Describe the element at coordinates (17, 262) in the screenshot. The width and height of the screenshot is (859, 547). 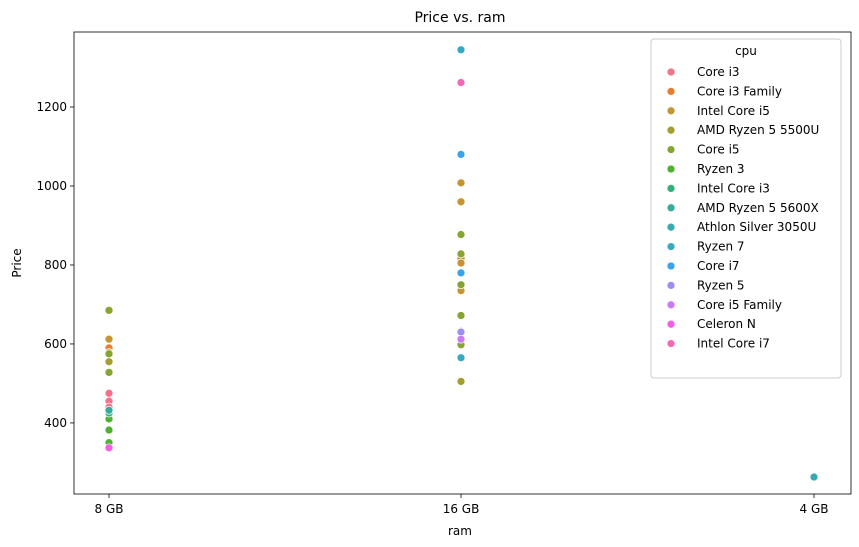
I see `y-axis-label: Price` at that location.